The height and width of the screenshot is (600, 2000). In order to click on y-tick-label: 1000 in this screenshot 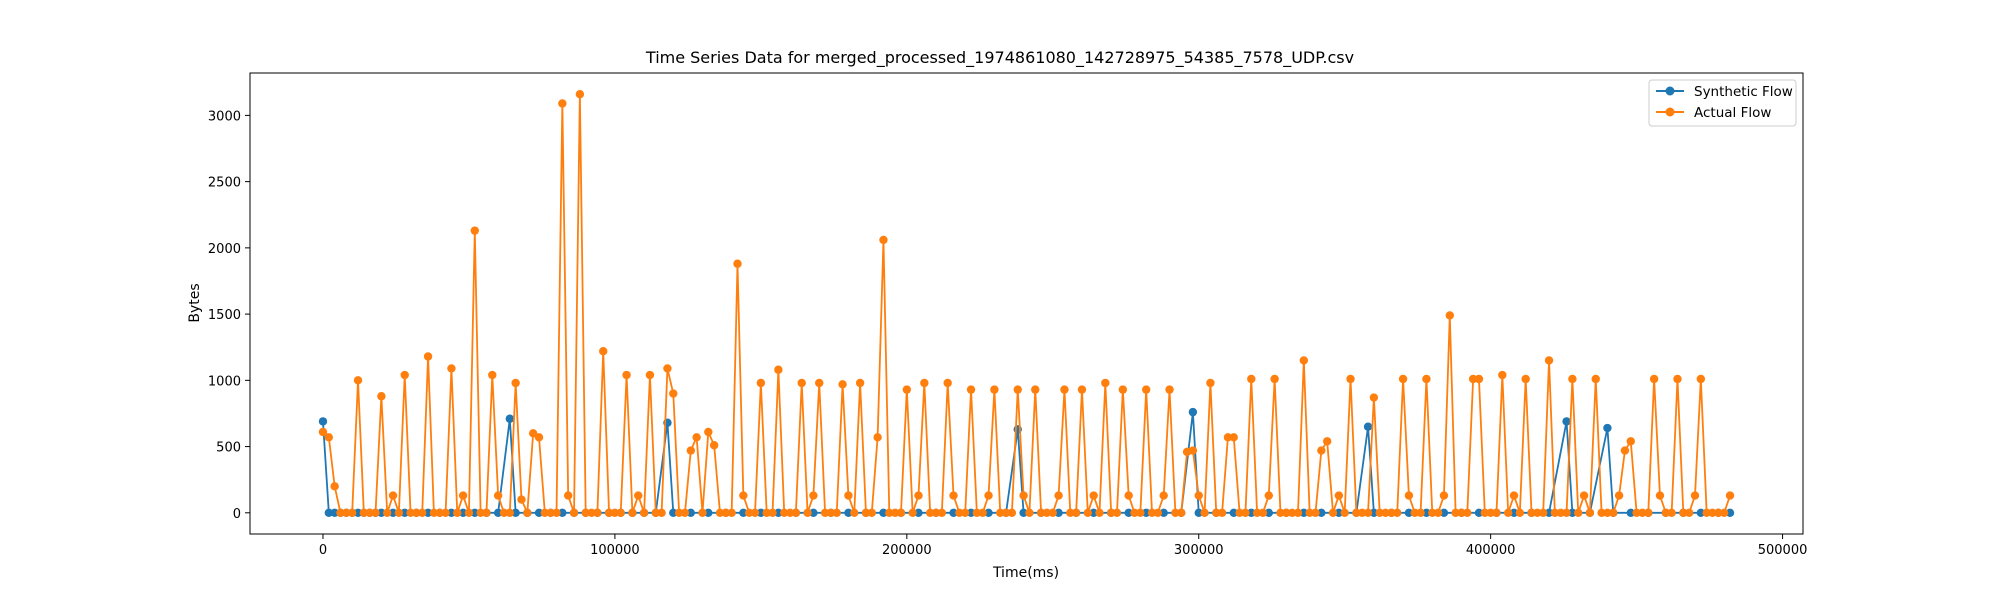, I will do `click(224, 381)`.